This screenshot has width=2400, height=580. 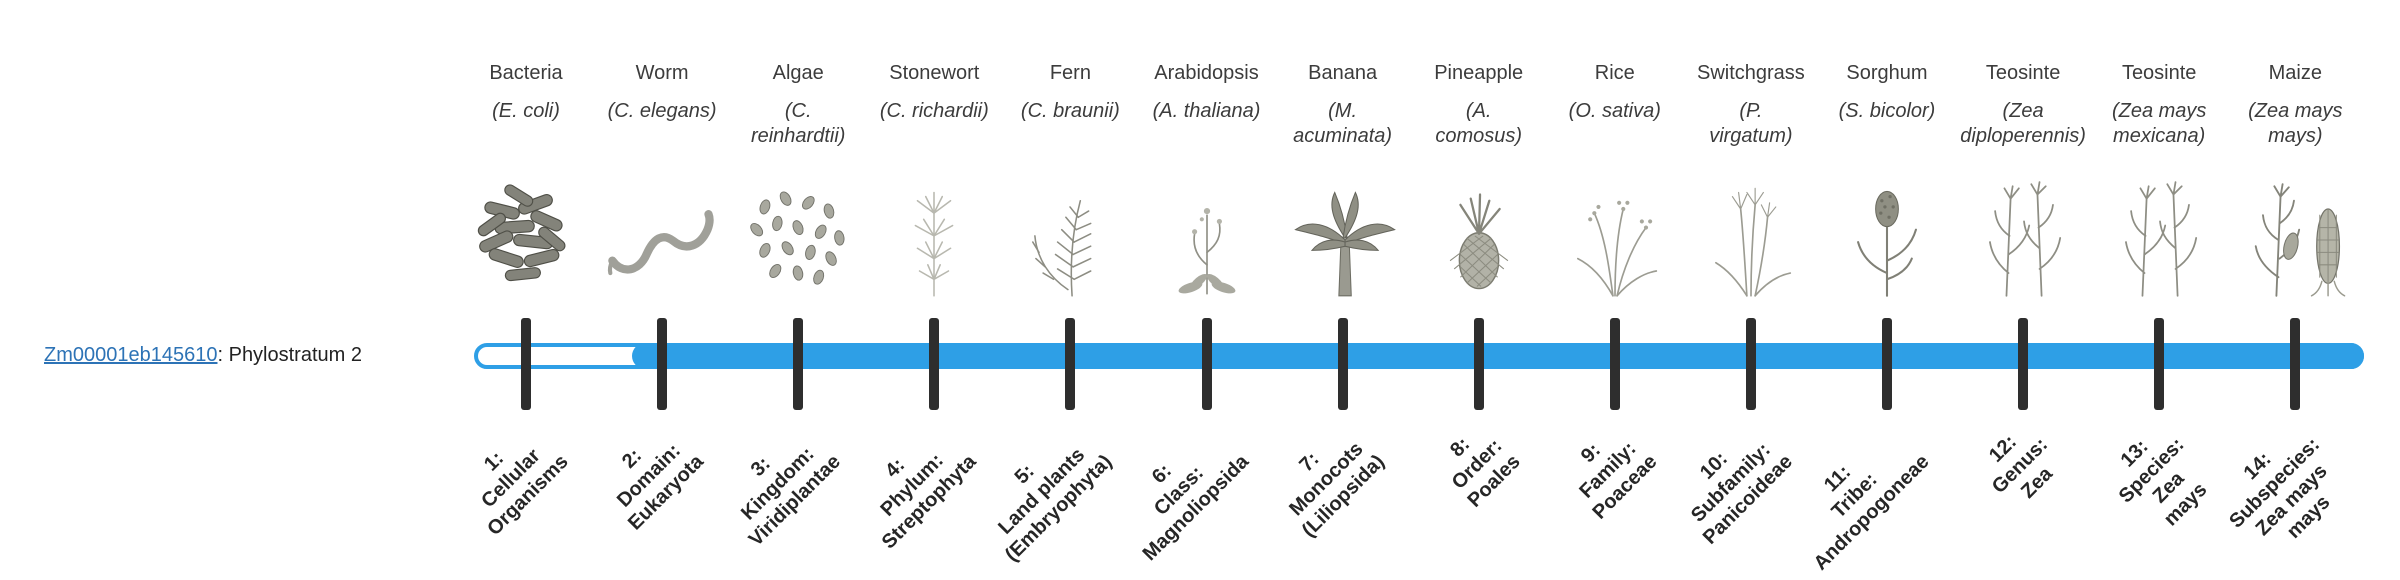 What do you see at coordinates (1206, 111) in the screenshot?
I see `organism-latin-name: (A. thaliana)` at bounding box center [1206, 111].